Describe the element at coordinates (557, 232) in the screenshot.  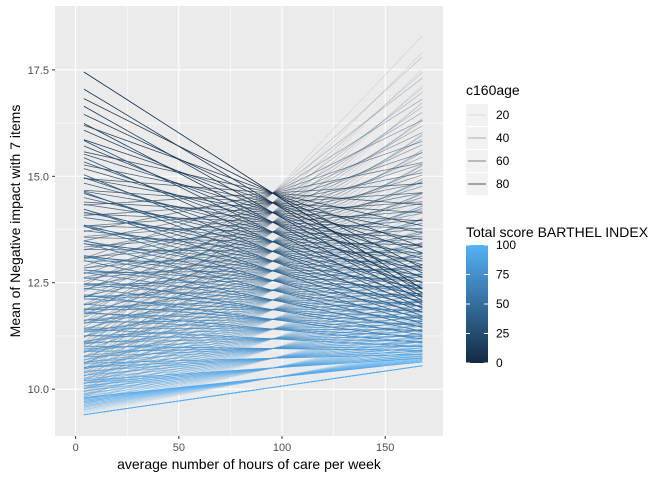
I see `legend-barthel-title: Total score BARTHEL INDEX` at that location.